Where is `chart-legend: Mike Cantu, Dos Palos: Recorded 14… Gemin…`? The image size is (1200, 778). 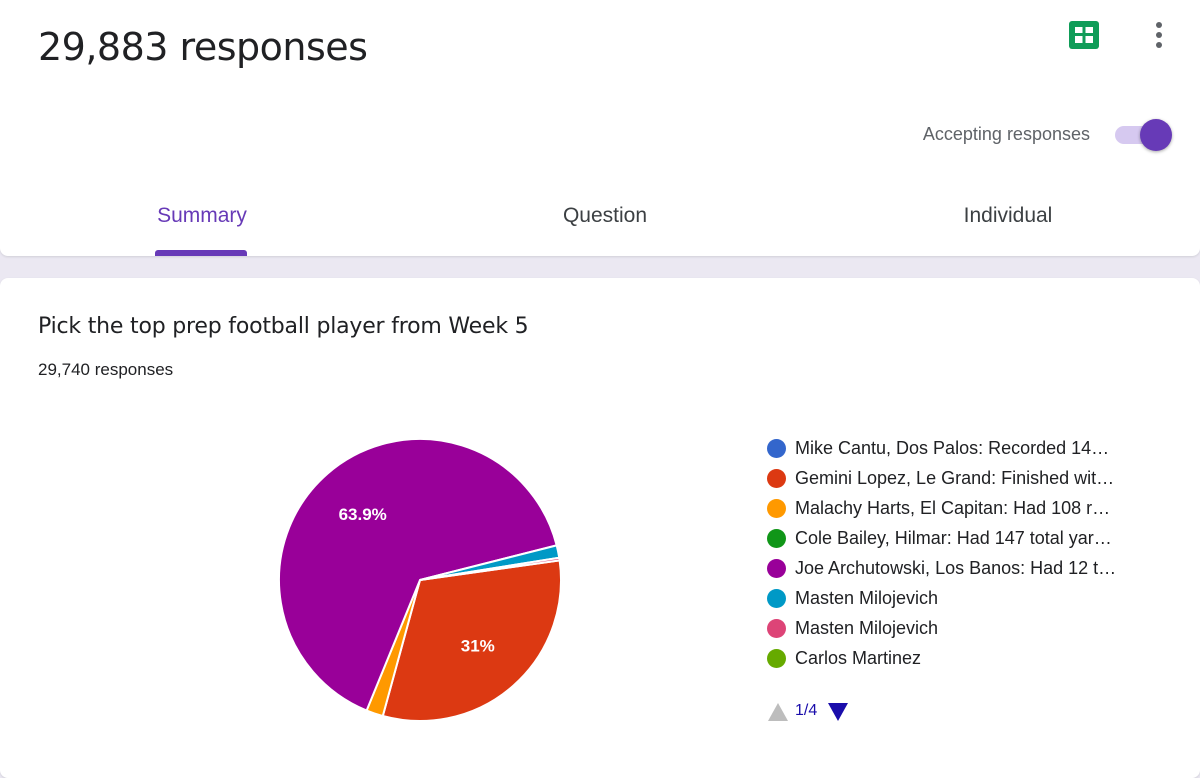
chart-legend: Mike Cantu, Dos Palos: Recorded 14… Gemin… is located at coordinates (957, 556).